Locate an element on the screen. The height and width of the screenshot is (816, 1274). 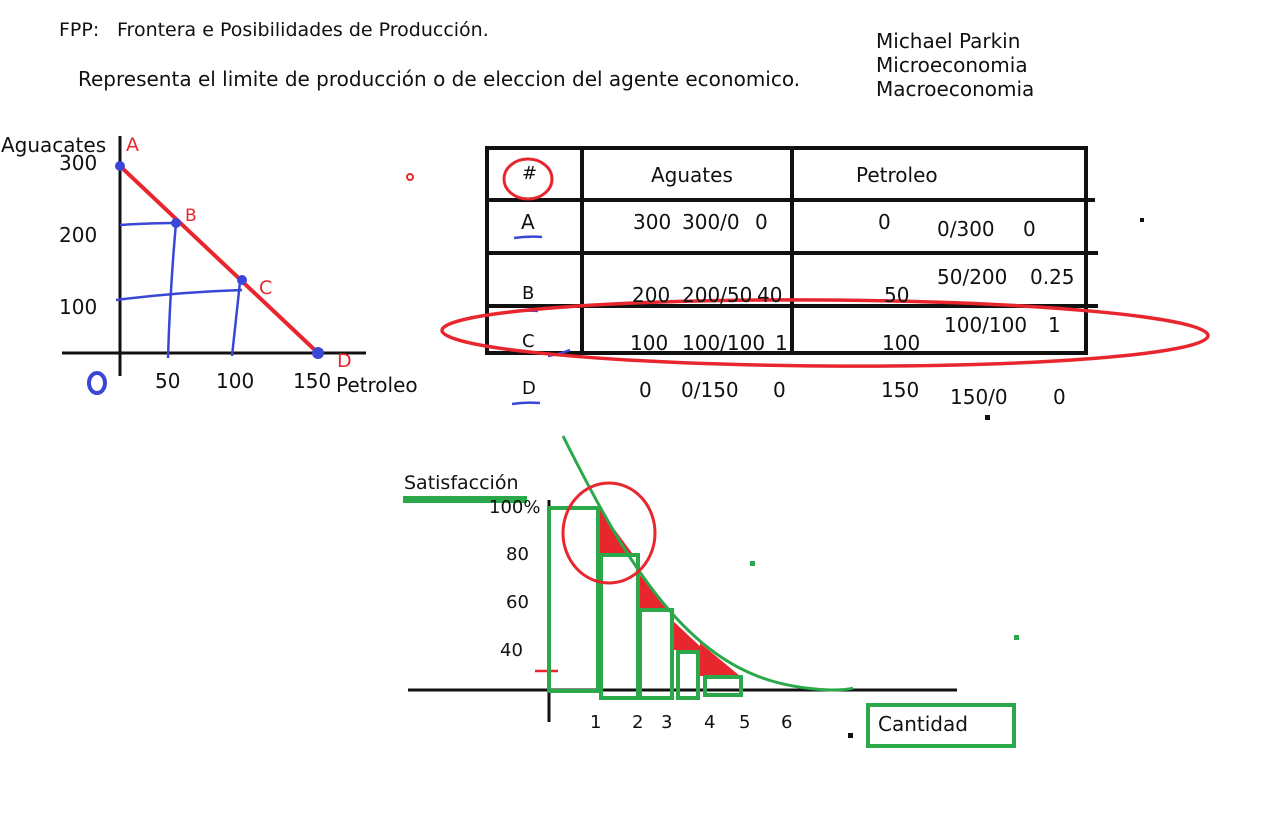
table-header-number: # is located at coordinates (530, 173).